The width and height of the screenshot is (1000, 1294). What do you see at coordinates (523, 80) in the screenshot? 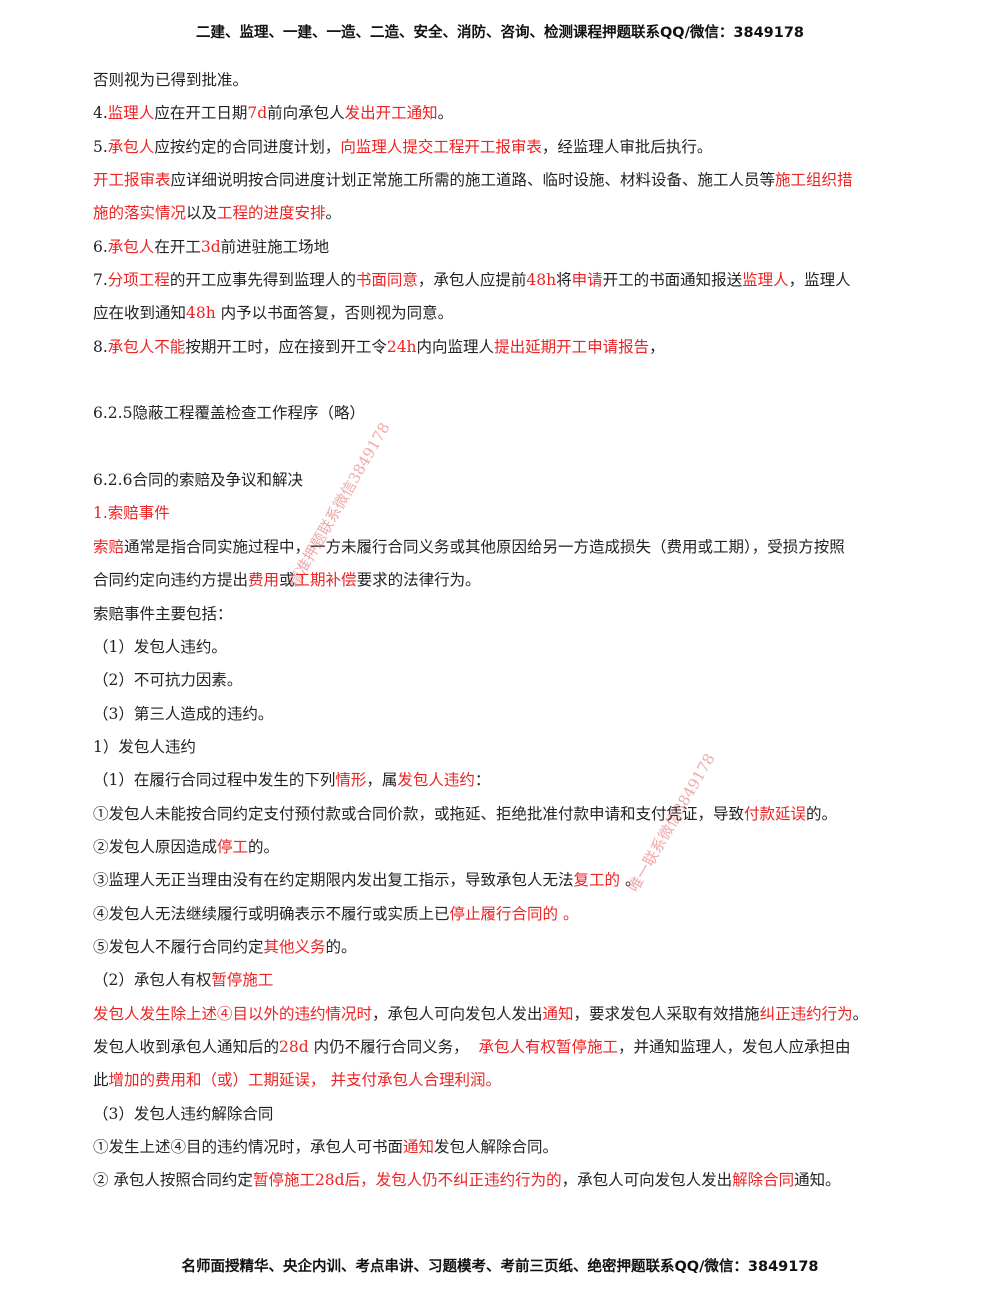
I see `text-line: 否则视为已得到批准。` at bounding box center [523, 80].